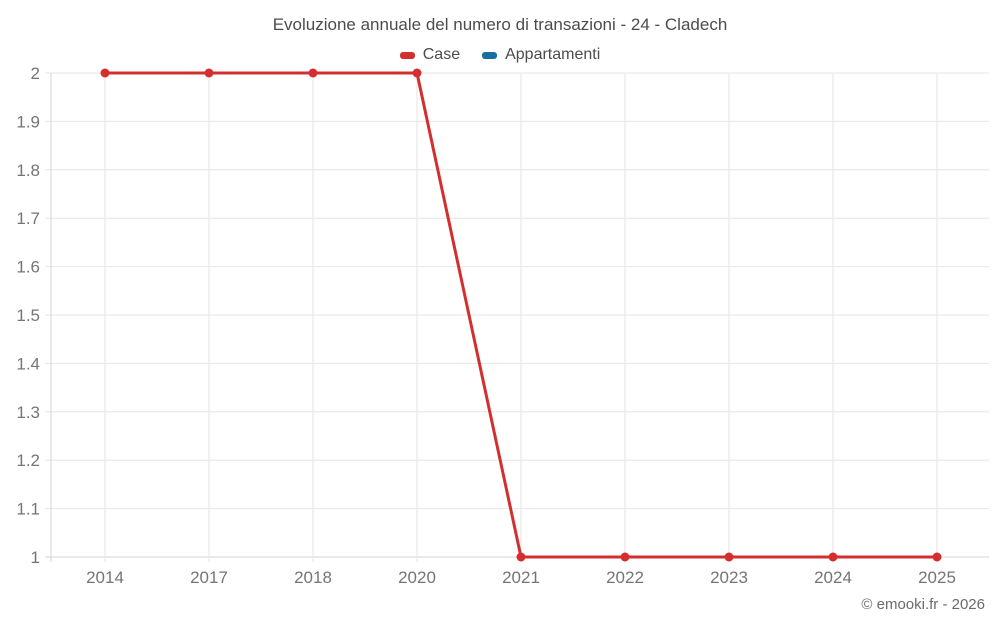 The image size is (1000, 625). I want to click on y-tick-label: 1.1, so click(28, 509).